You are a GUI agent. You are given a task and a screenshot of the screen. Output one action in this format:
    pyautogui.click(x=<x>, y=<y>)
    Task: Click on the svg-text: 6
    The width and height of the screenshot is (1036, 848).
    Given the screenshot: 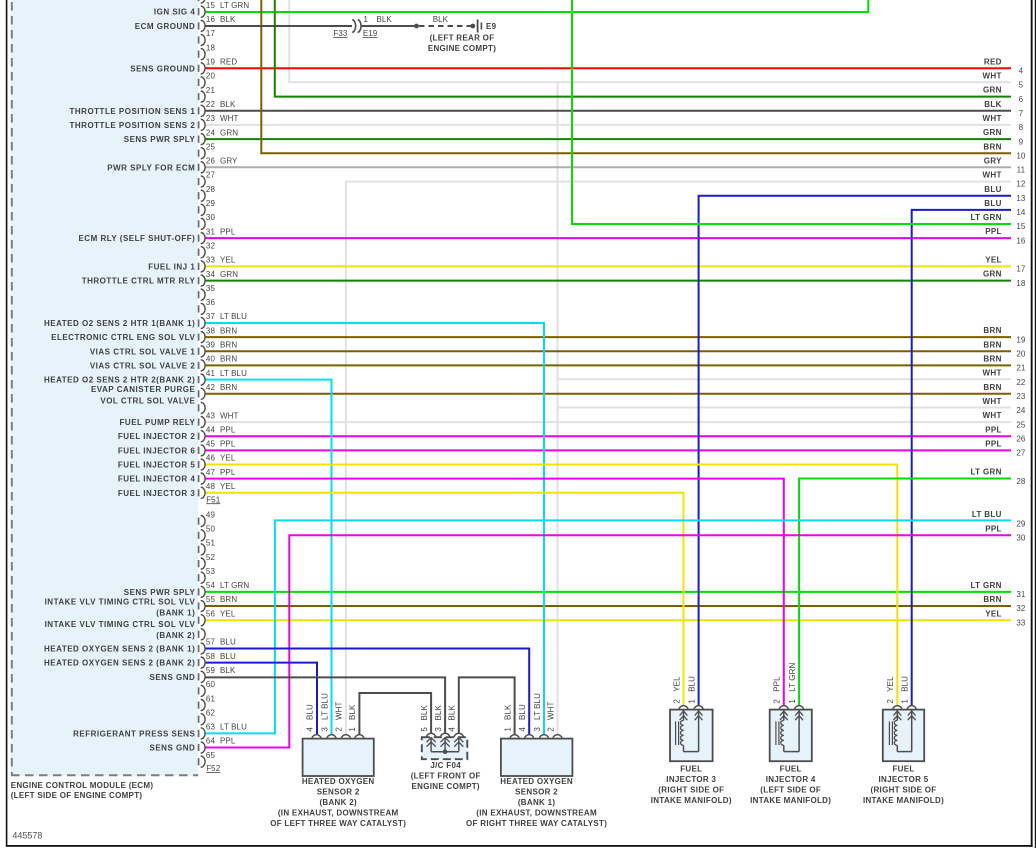 What is the action you would take?
    pyautogui.click(x=1021, y=99)
    